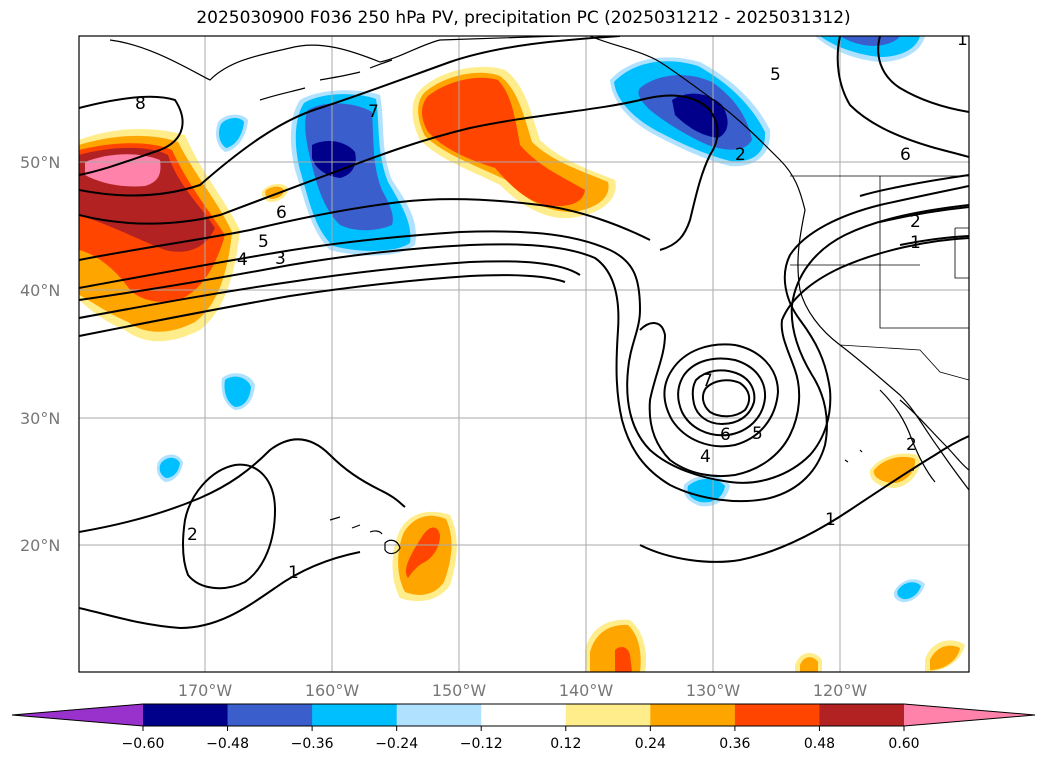 The width and height of the screenshot is (1047, 765). I want to click on colorbar-tick-label: −0.48, so click(227, 744).